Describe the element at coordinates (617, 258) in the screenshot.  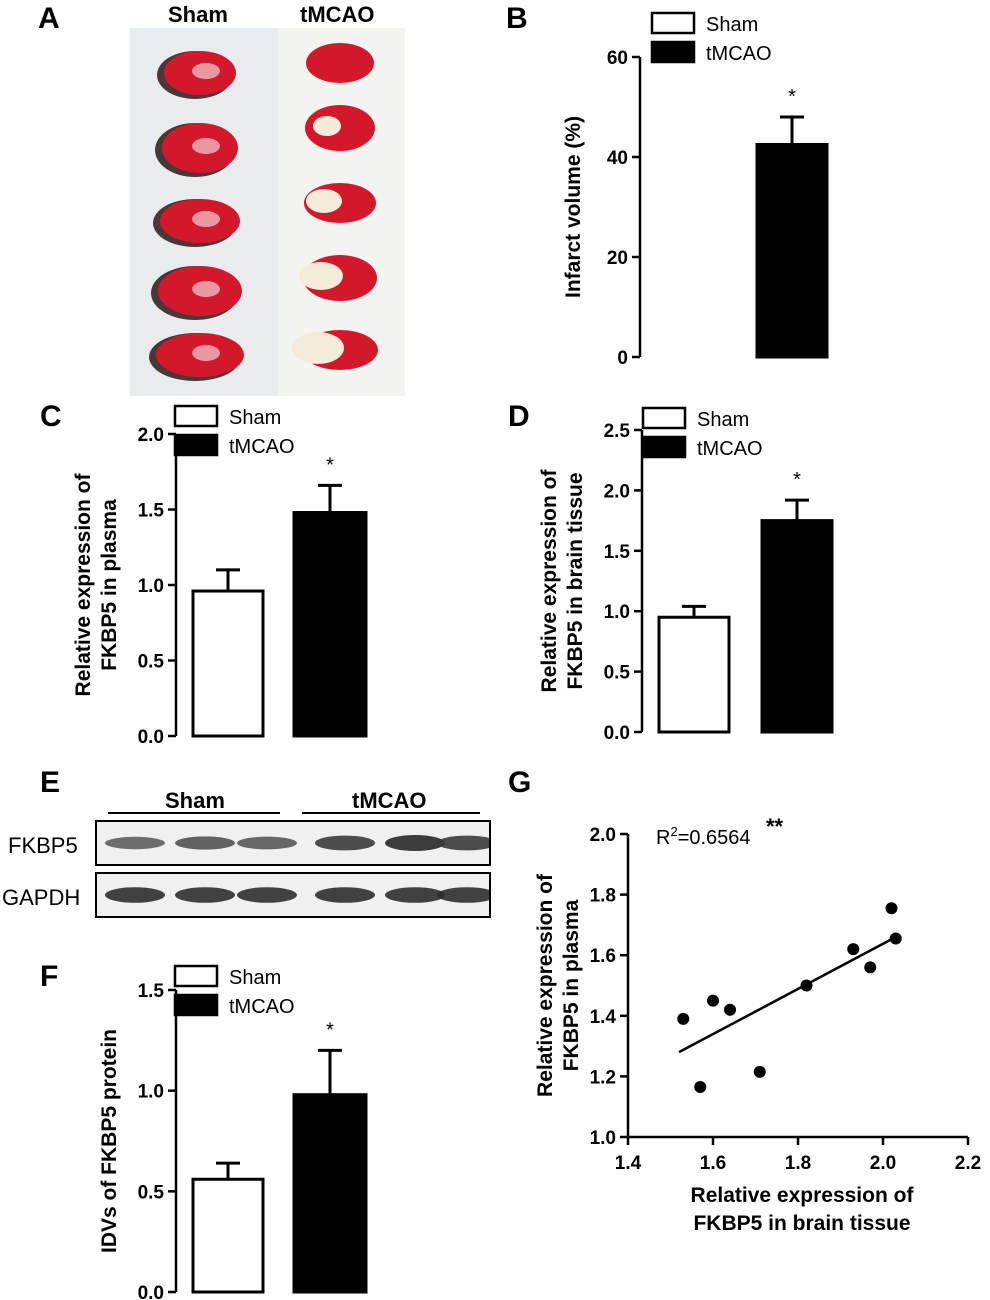
I see `y-tick-label: 20` at that location.